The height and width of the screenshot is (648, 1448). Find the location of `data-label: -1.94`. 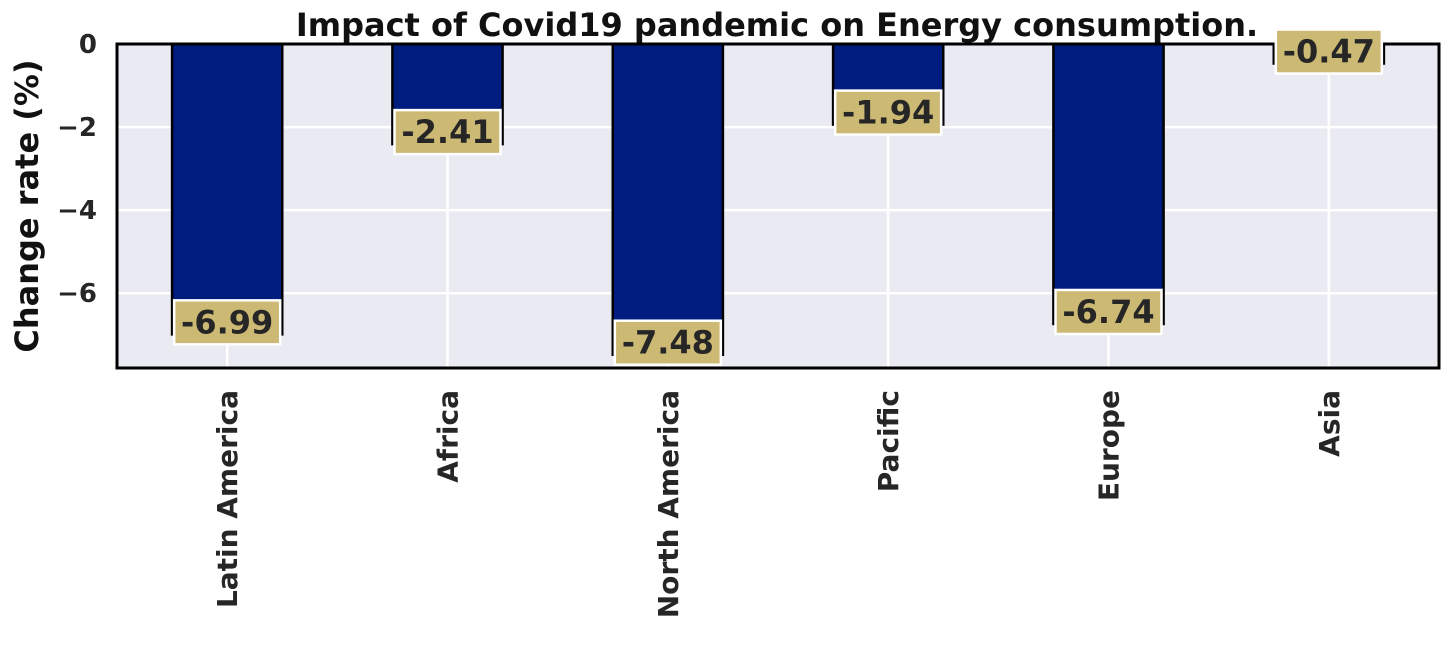

data-label: -1.94 is located at coordinates (888, 113).